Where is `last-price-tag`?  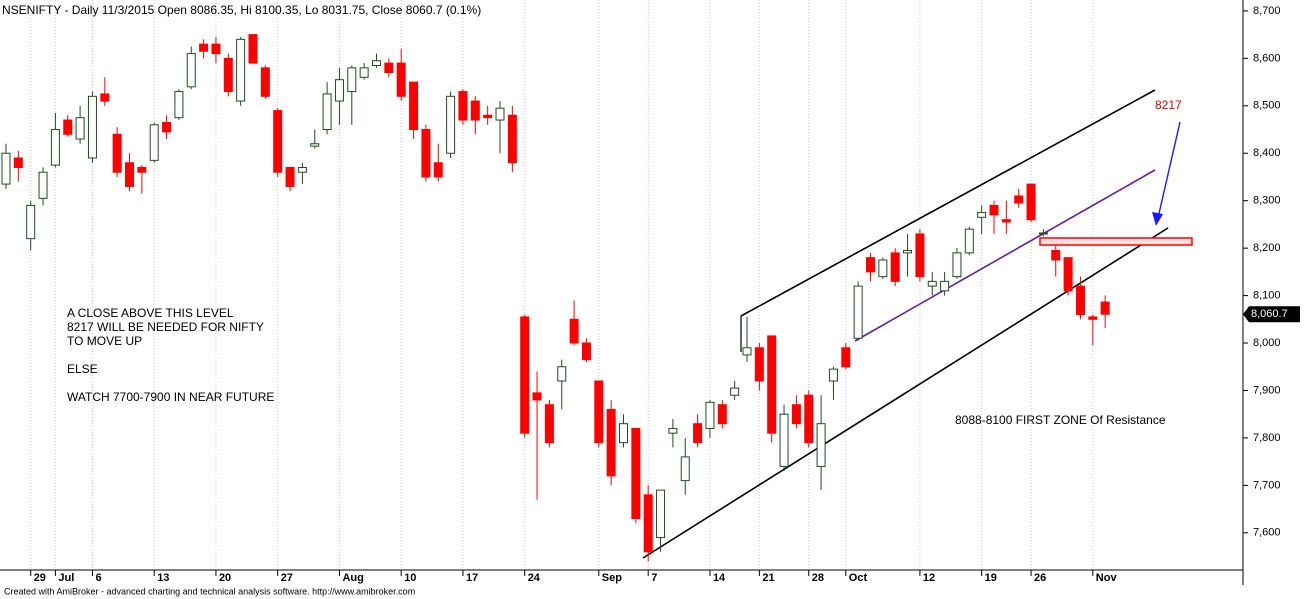 last-price-tag is located at coordinates (1271, 314).